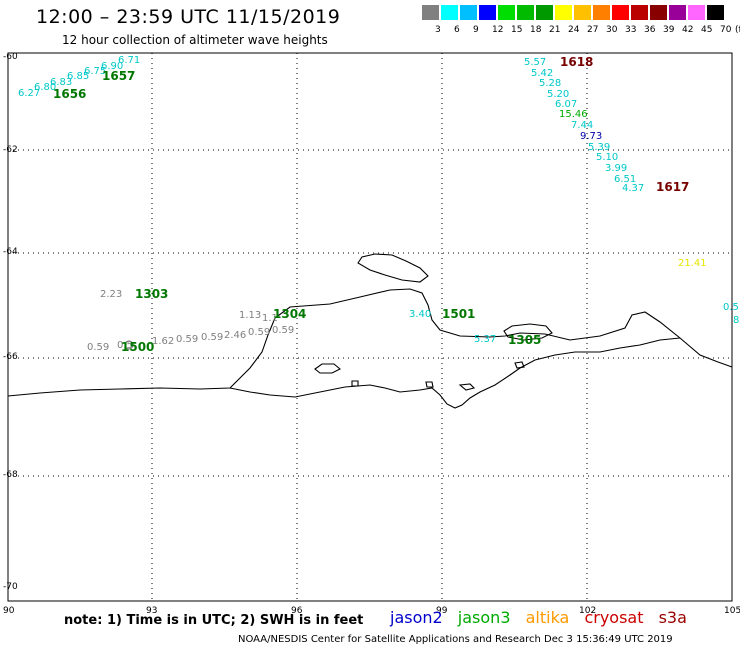 This screenshot has height=650, width=740. What do you see at coordinates (270, 318) in the screenshot?
I see `wave-height-label: 1.1` at bounding box center [270, 318].